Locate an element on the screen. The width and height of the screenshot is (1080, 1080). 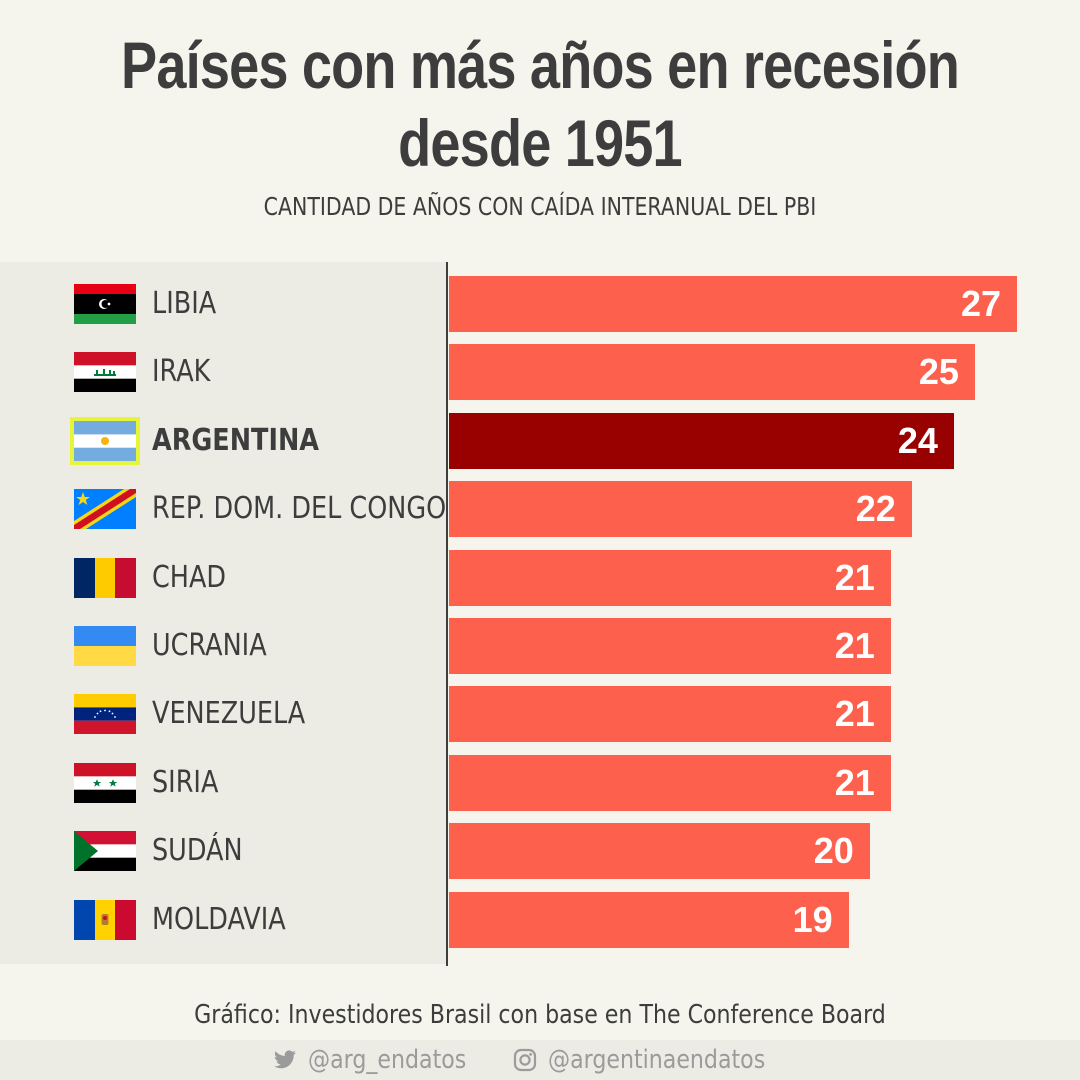
value-label-sudan: 20 is located at coordinates (833, 851).